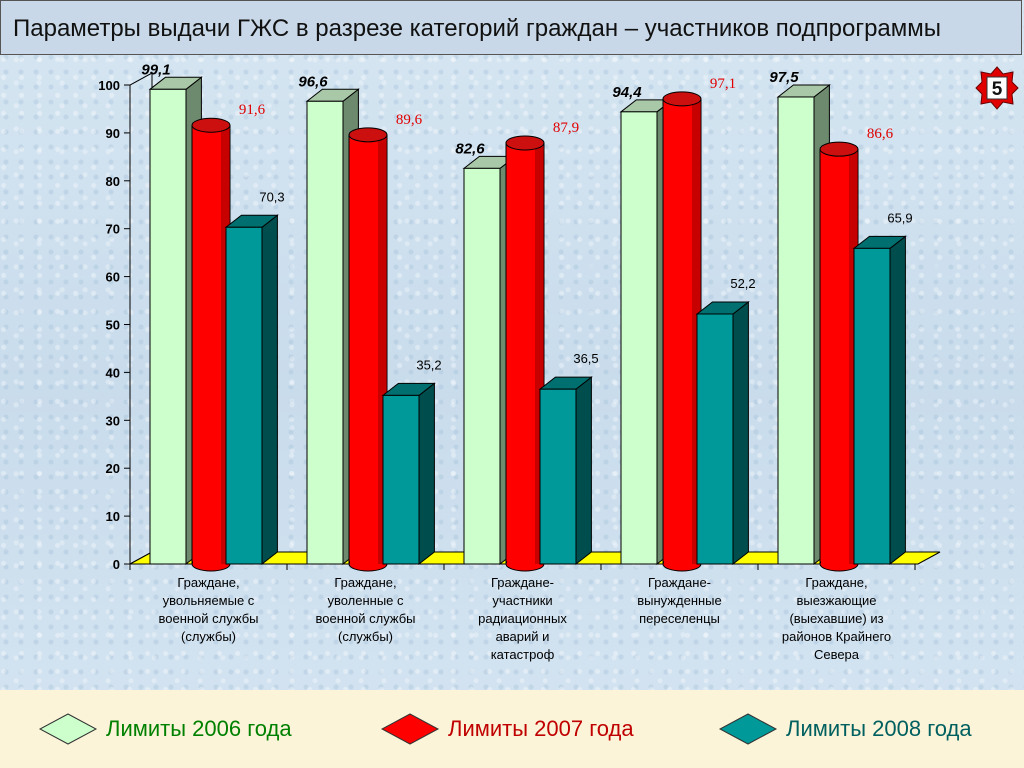 This screenshot has height=768, width=1024. I want to click on bar-value-label: 97,1, so click(723, 84).